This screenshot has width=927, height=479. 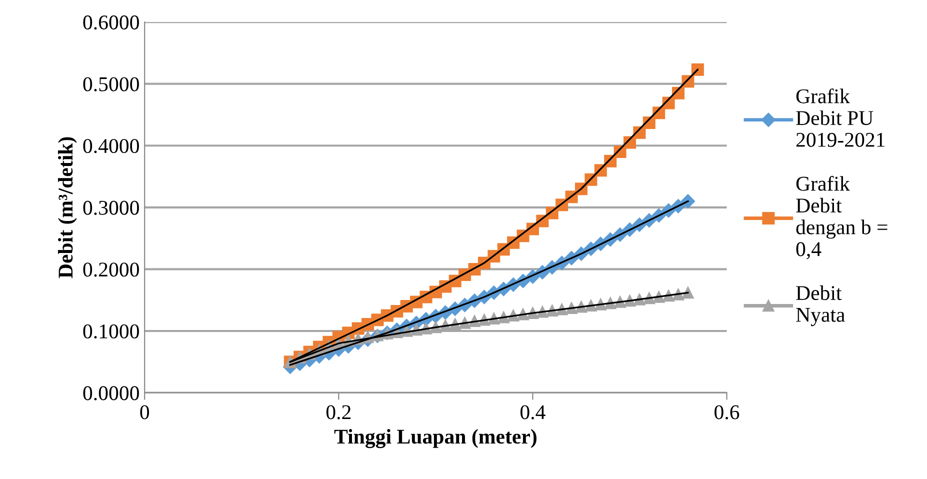 I want to click on x-tick-label: 0.4, so click(x=533, y=412).